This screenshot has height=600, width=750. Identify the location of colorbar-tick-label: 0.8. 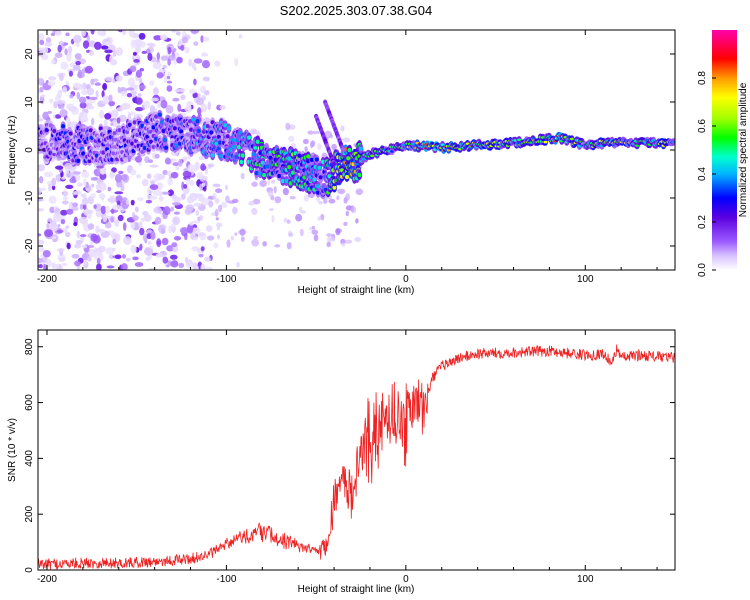
(702, 78).